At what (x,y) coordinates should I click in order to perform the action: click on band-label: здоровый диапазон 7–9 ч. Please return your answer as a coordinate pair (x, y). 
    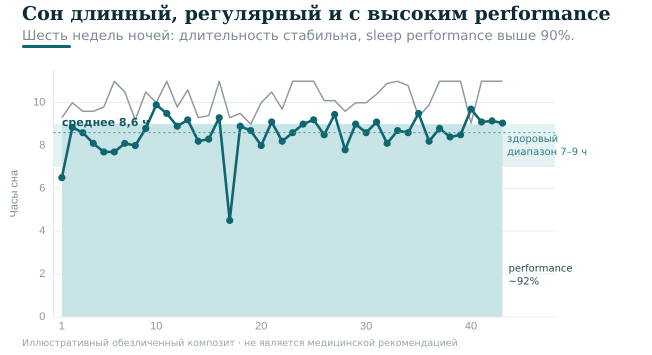
    Looking at the image, I should click on (547, 146).